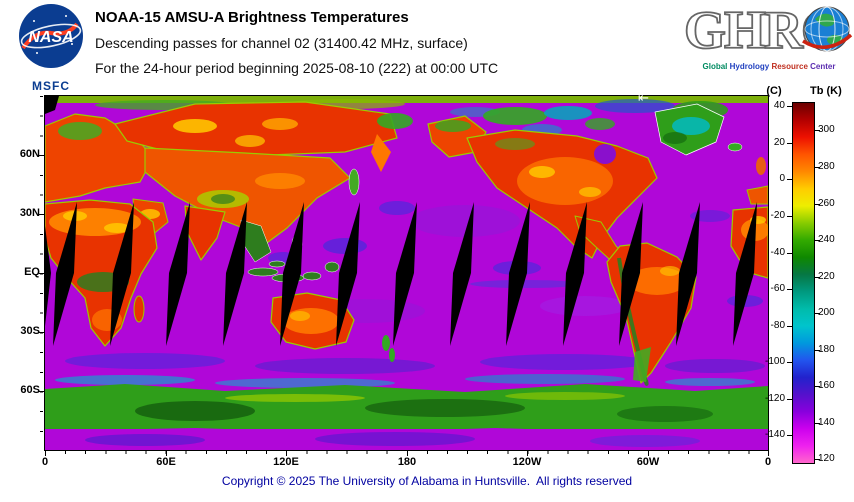 This screenshot has height=502, width=854. I want to click on ghrc-globe-icon, so click(827, 29).